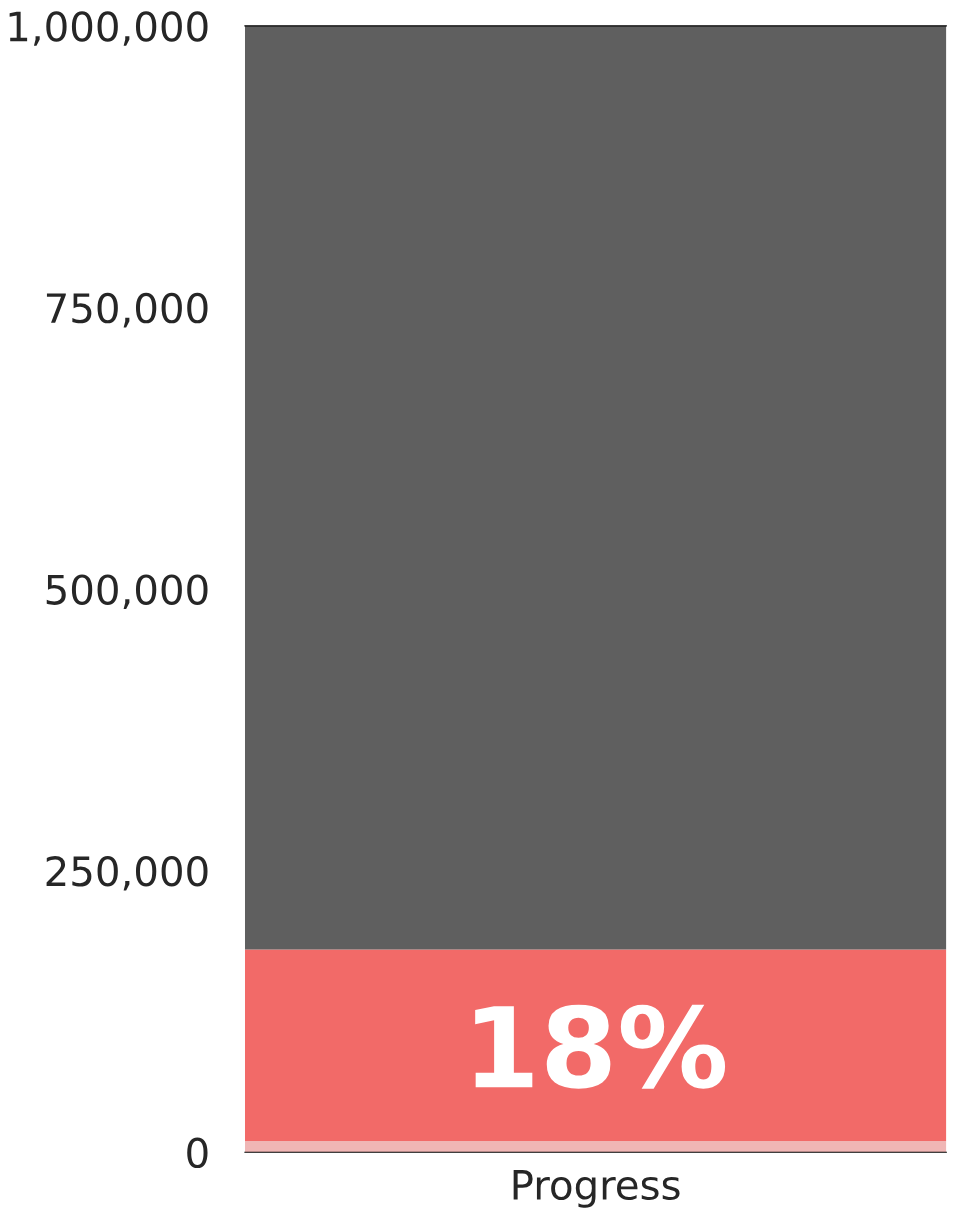 This screenshot has height=1231, width=953. Describe the element at coordinates (108, 28) in the screenshot. I see `y-tick-label: 1,000,000` at that location.